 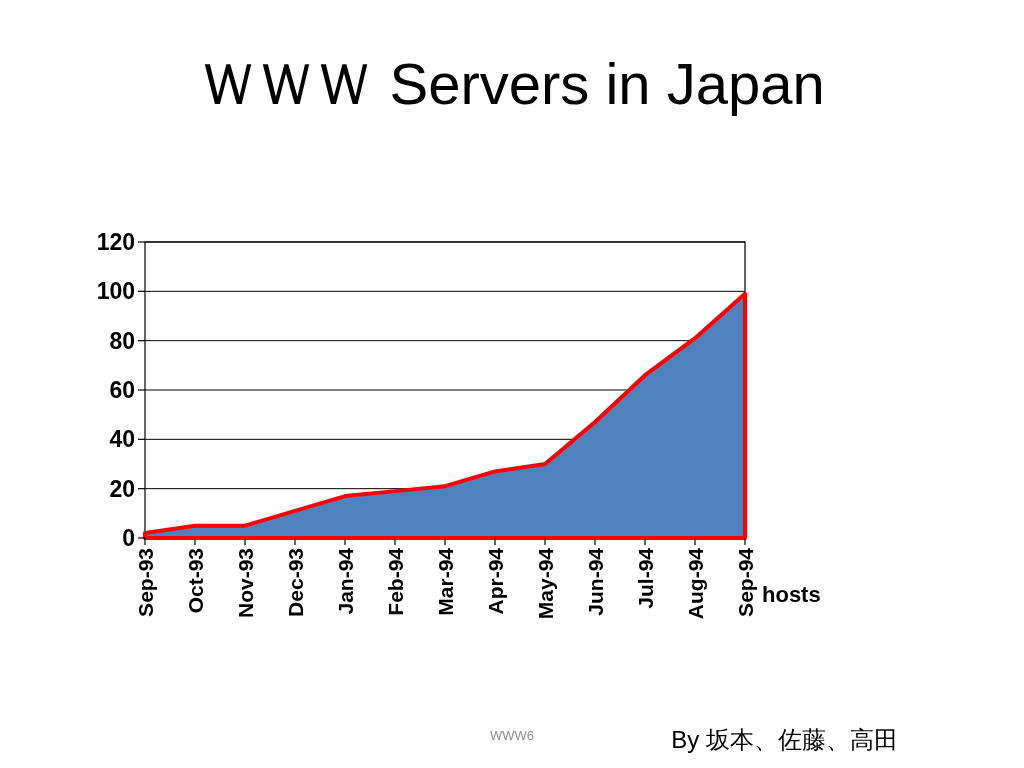 I want to click on ytick-label: 100, so click(x=115, y=291).